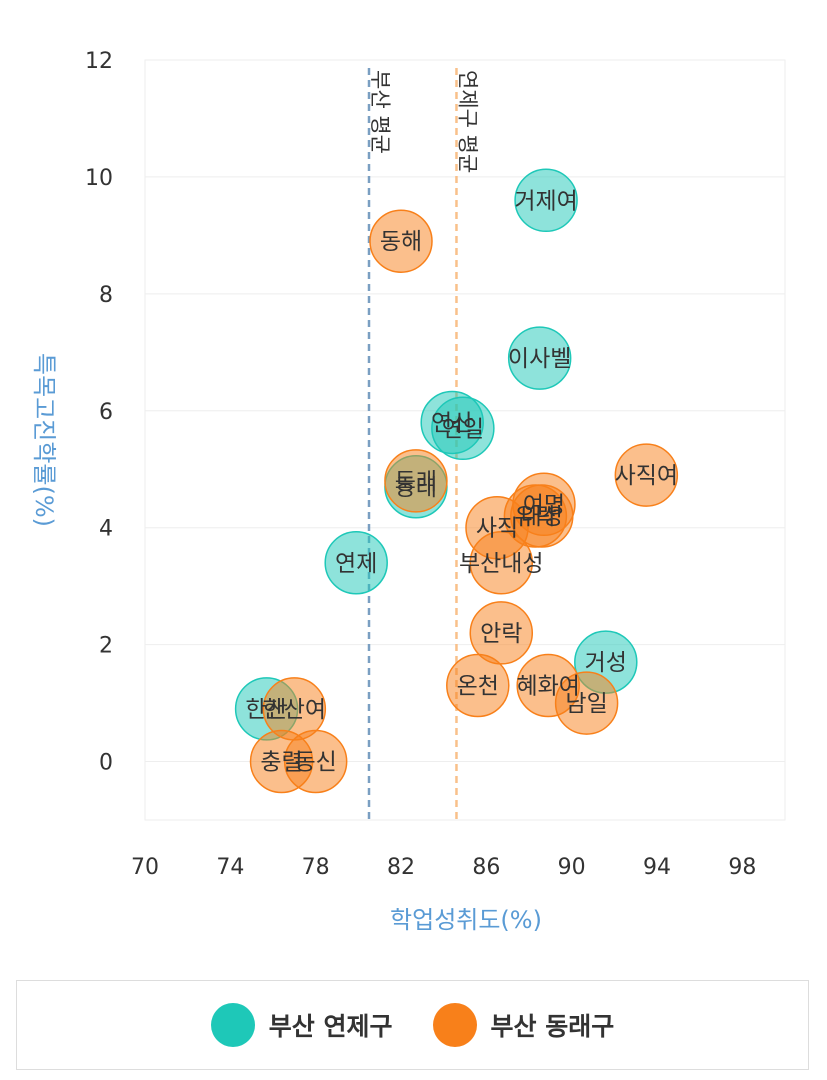 The height and width of the screenshot is (1080, 827). I want to click on point-label-1-6: 사직, so click(497, 529).